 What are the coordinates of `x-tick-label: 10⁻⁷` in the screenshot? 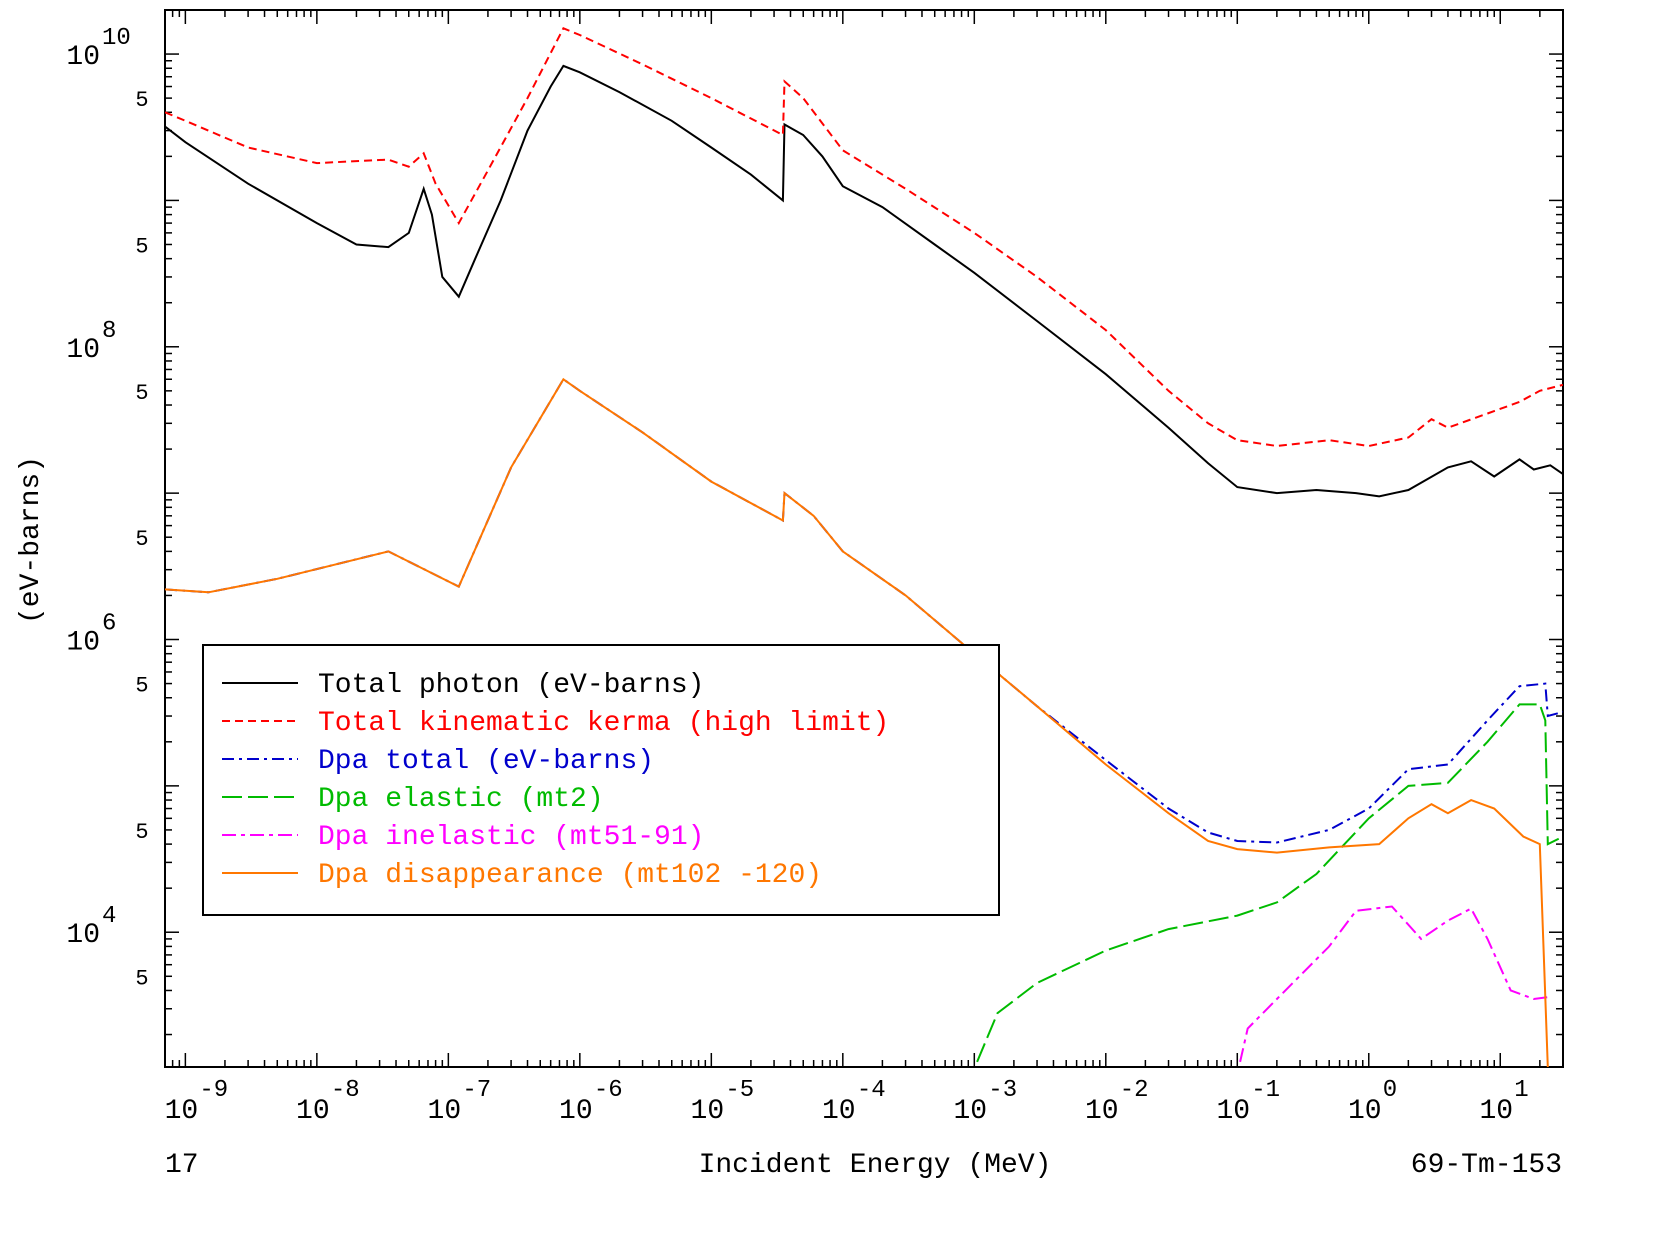 It's located at (460, 1102).